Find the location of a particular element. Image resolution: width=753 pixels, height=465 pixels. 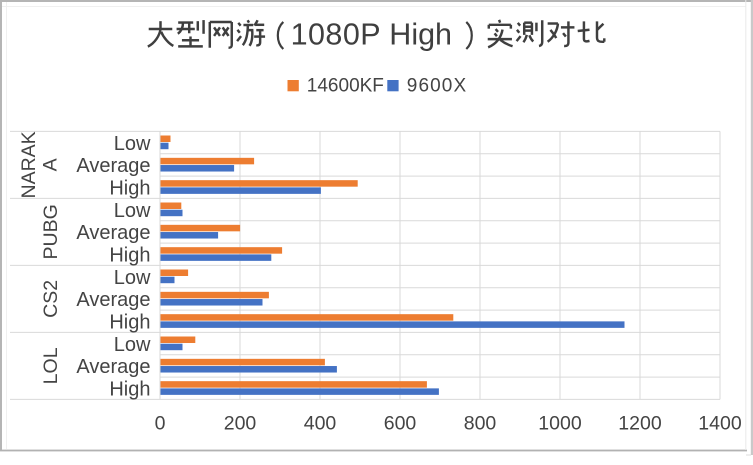

svg-text: 200 is located at coordinates (240, 423).